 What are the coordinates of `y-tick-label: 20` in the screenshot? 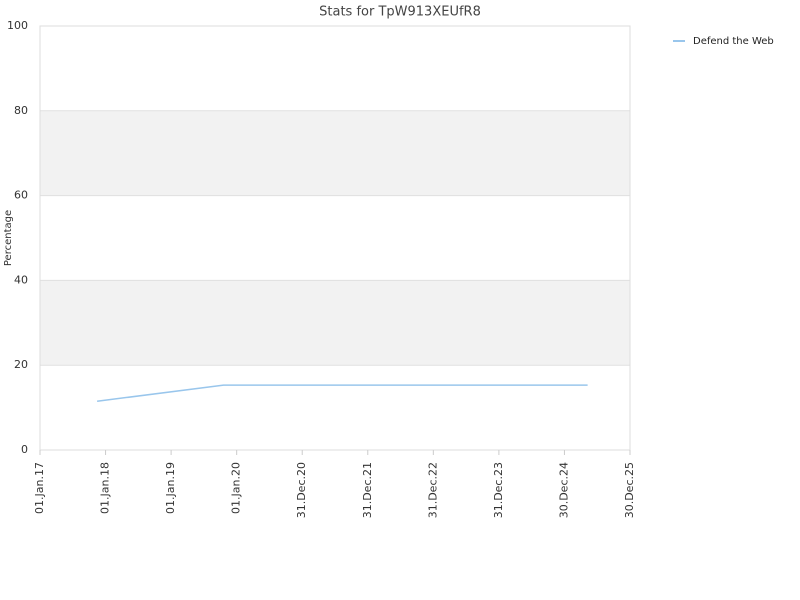 It's located at (21, 364).